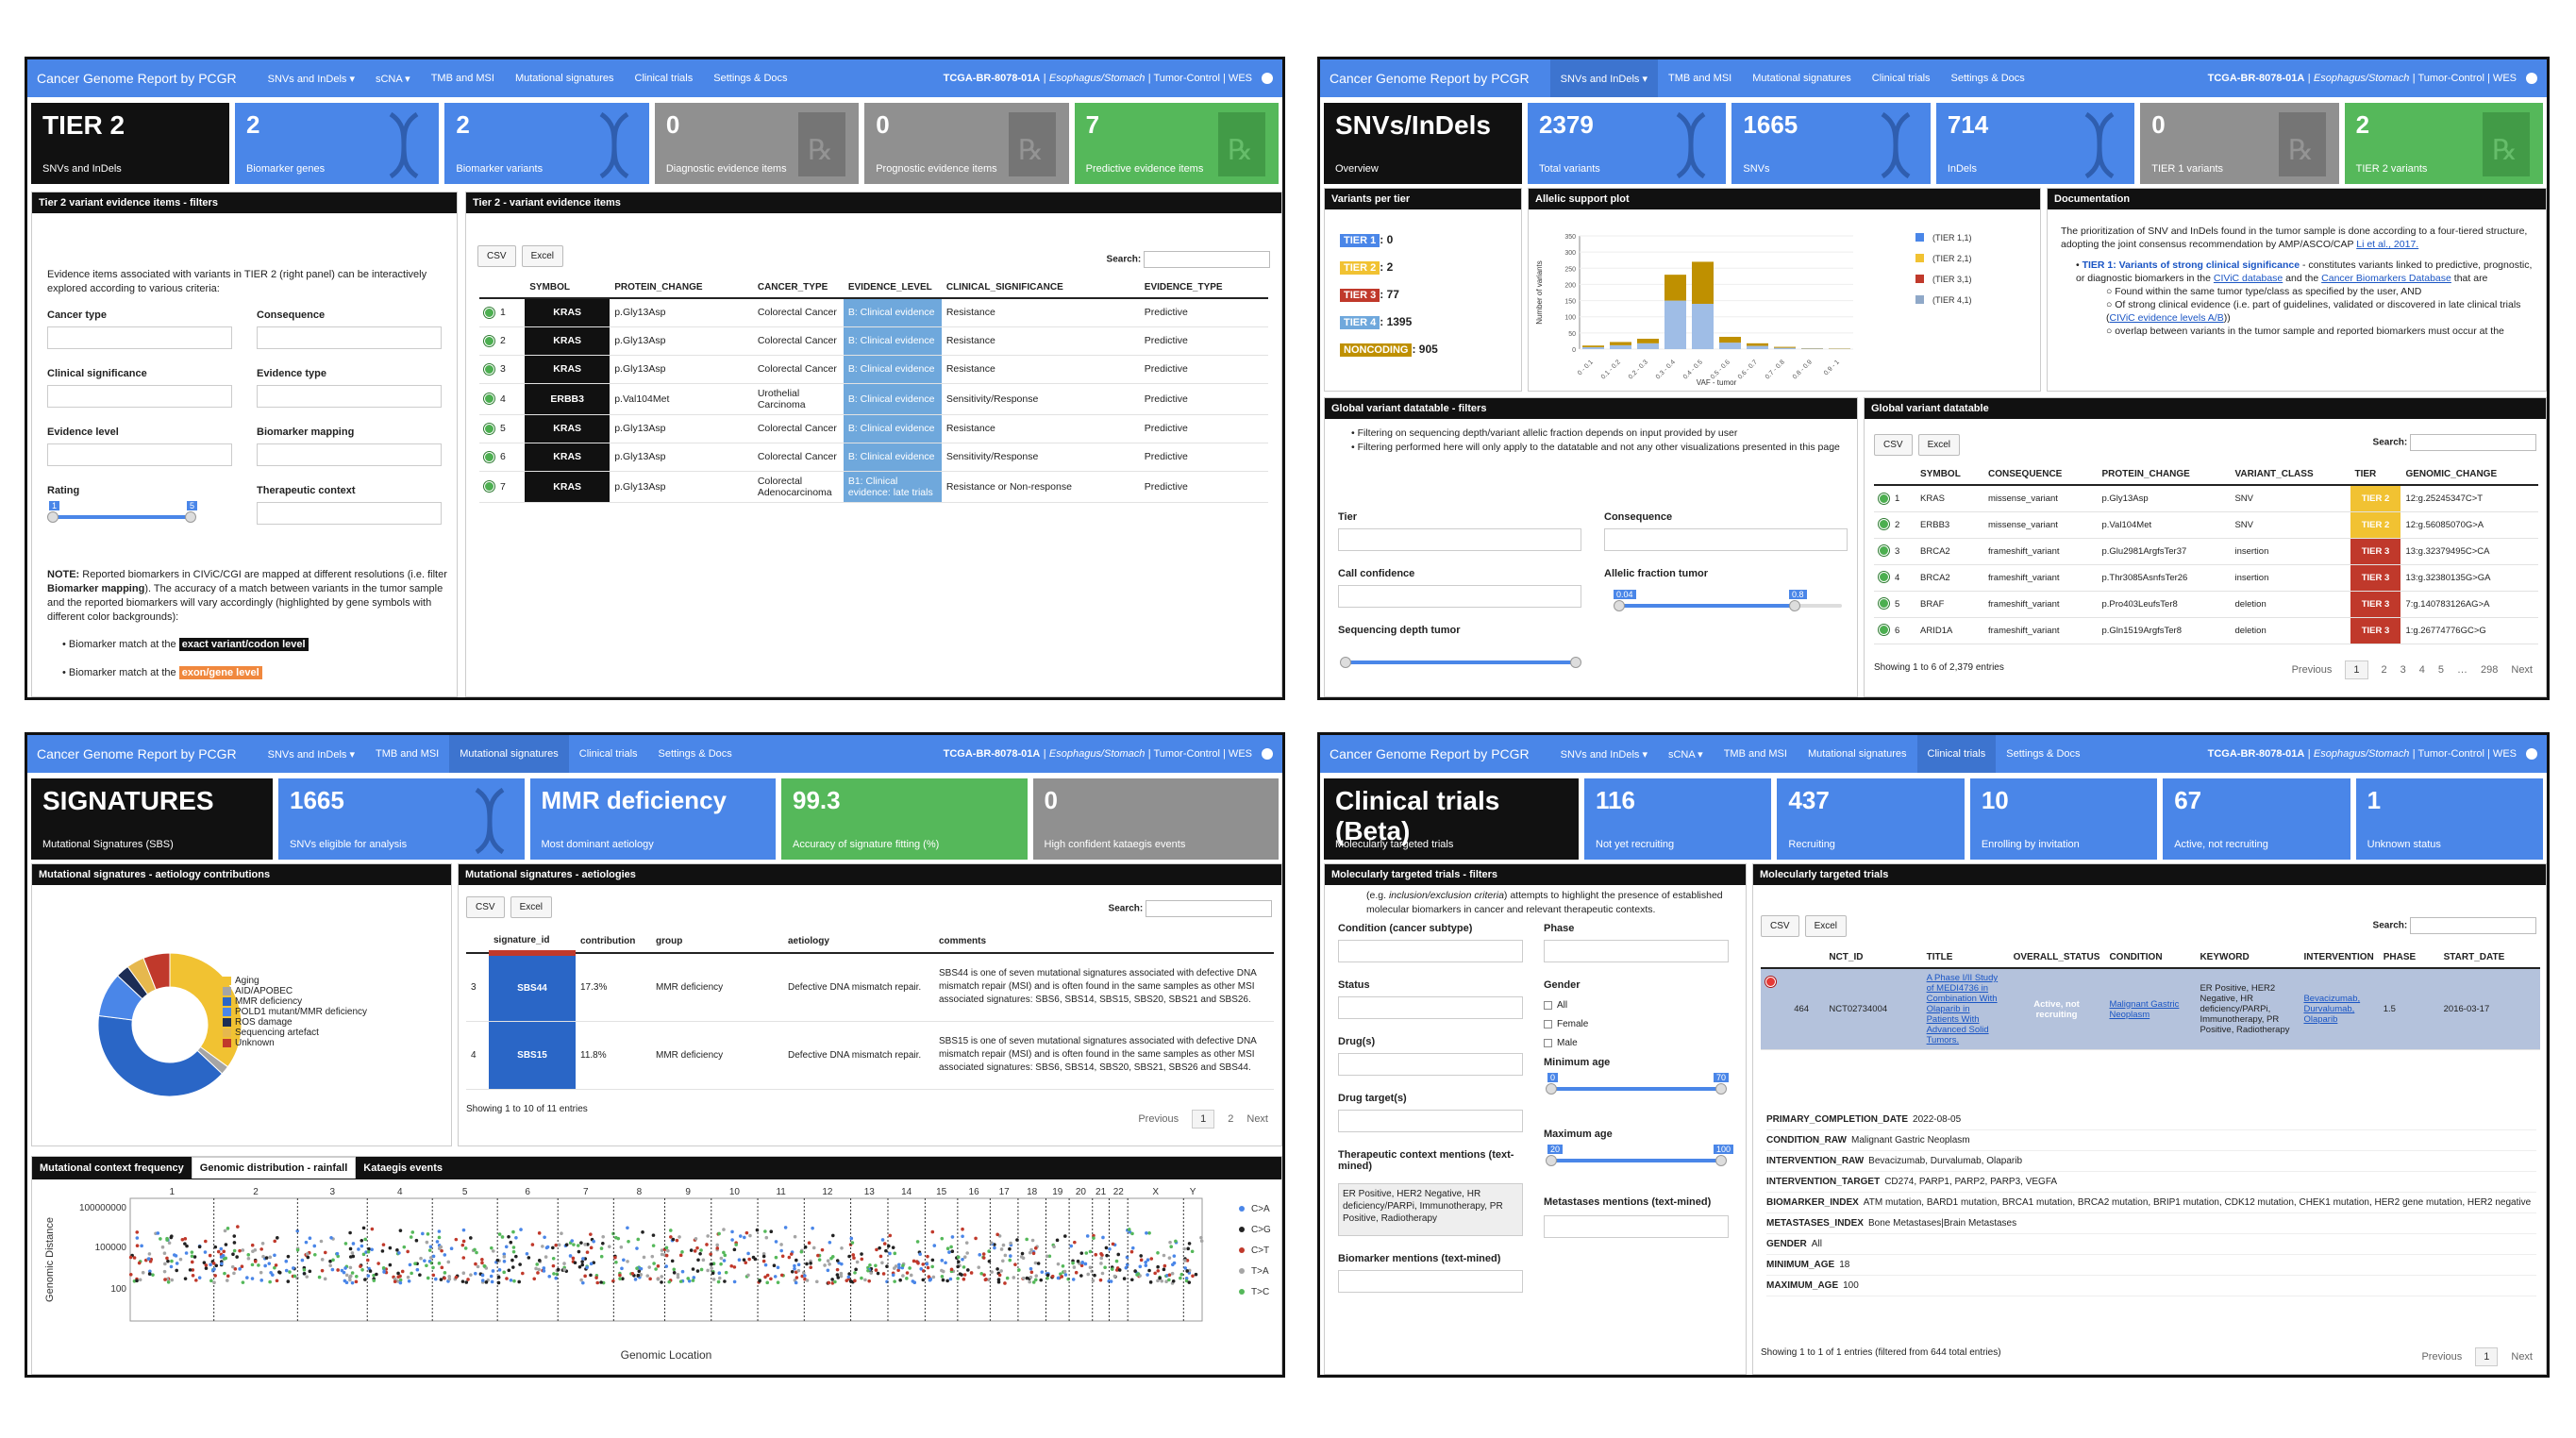 This screenshot has height=1438, width=2576. Describe the element at coordinates (122, 512) in the screenshot. I see `rating-slider: 1 5` at that location.